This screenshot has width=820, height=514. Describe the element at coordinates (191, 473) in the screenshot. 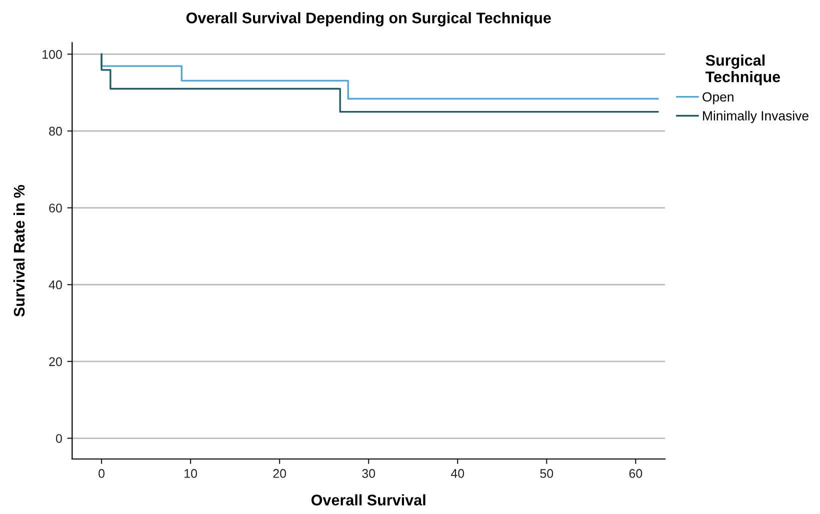

I see `x-tick-label: 10` at that location.